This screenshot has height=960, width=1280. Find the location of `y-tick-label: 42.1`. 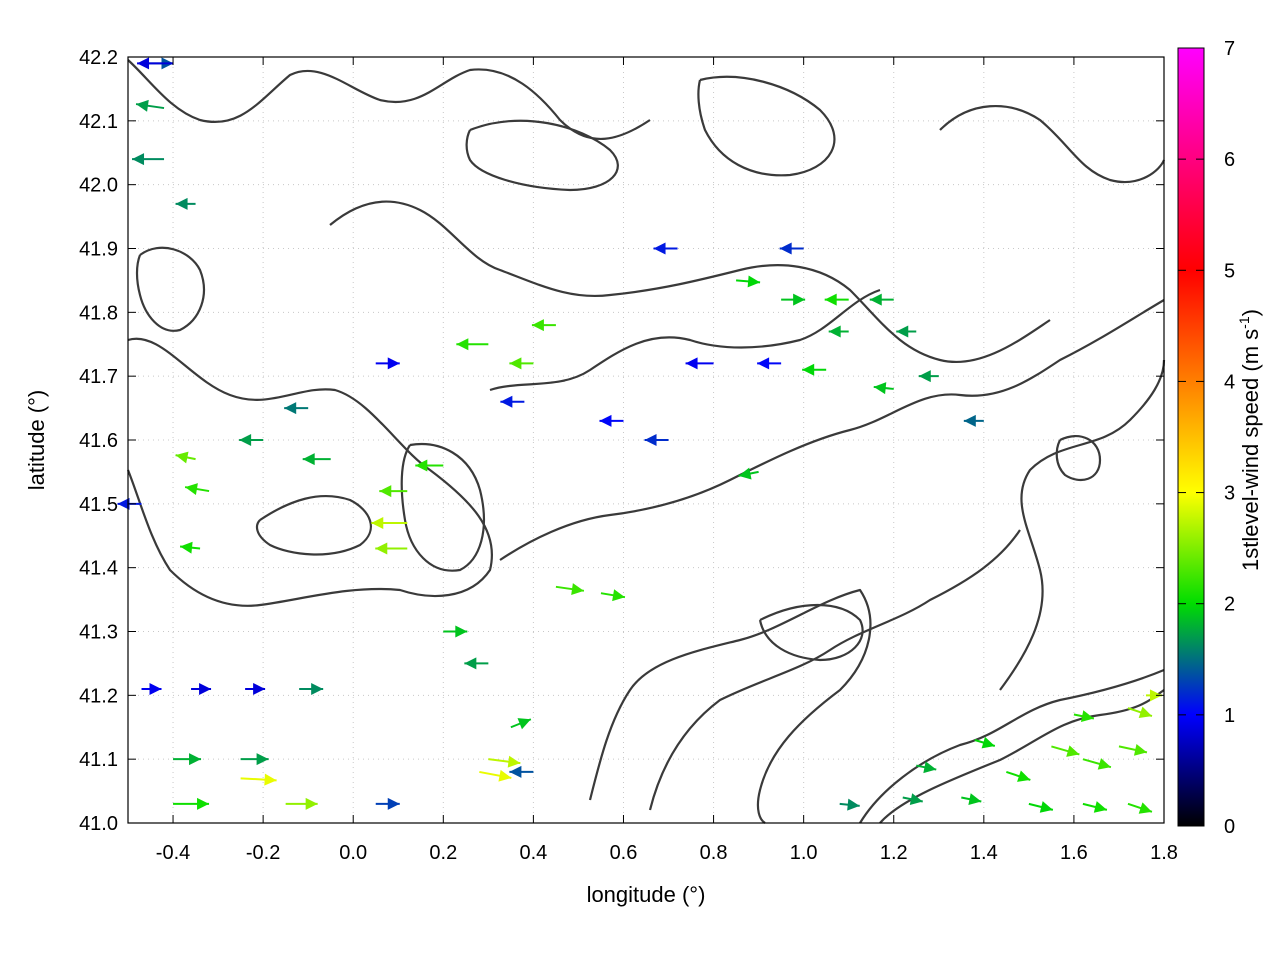

y-tick-label: 42.1 is located at coordinates (98, 122).